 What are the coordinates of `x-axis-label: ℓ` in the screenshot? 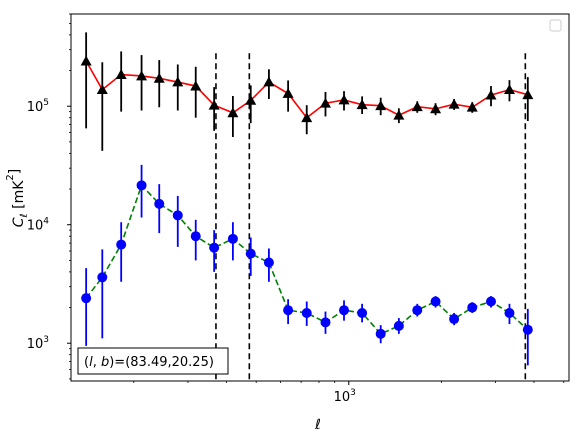 It's located at (317, 425).